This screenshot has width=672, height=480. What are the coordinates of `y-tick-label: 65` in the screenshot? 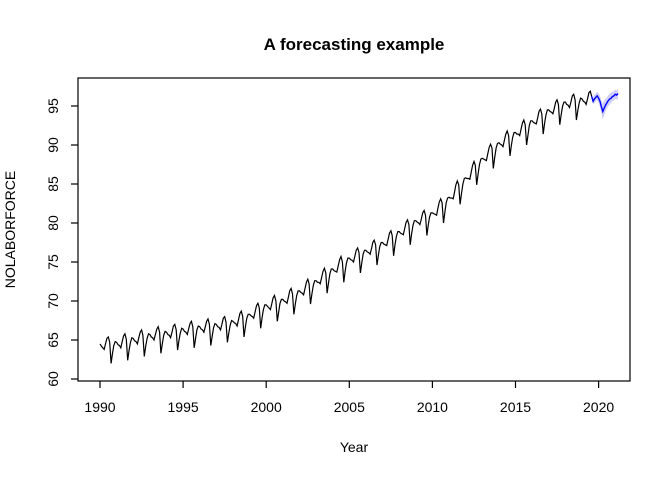 It's located at (53, 340).